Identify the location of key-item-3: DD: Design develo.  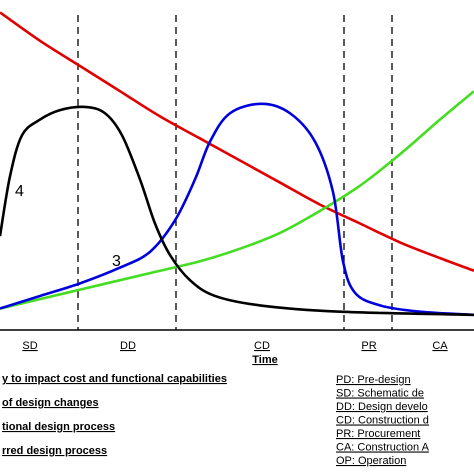
(382, 407).